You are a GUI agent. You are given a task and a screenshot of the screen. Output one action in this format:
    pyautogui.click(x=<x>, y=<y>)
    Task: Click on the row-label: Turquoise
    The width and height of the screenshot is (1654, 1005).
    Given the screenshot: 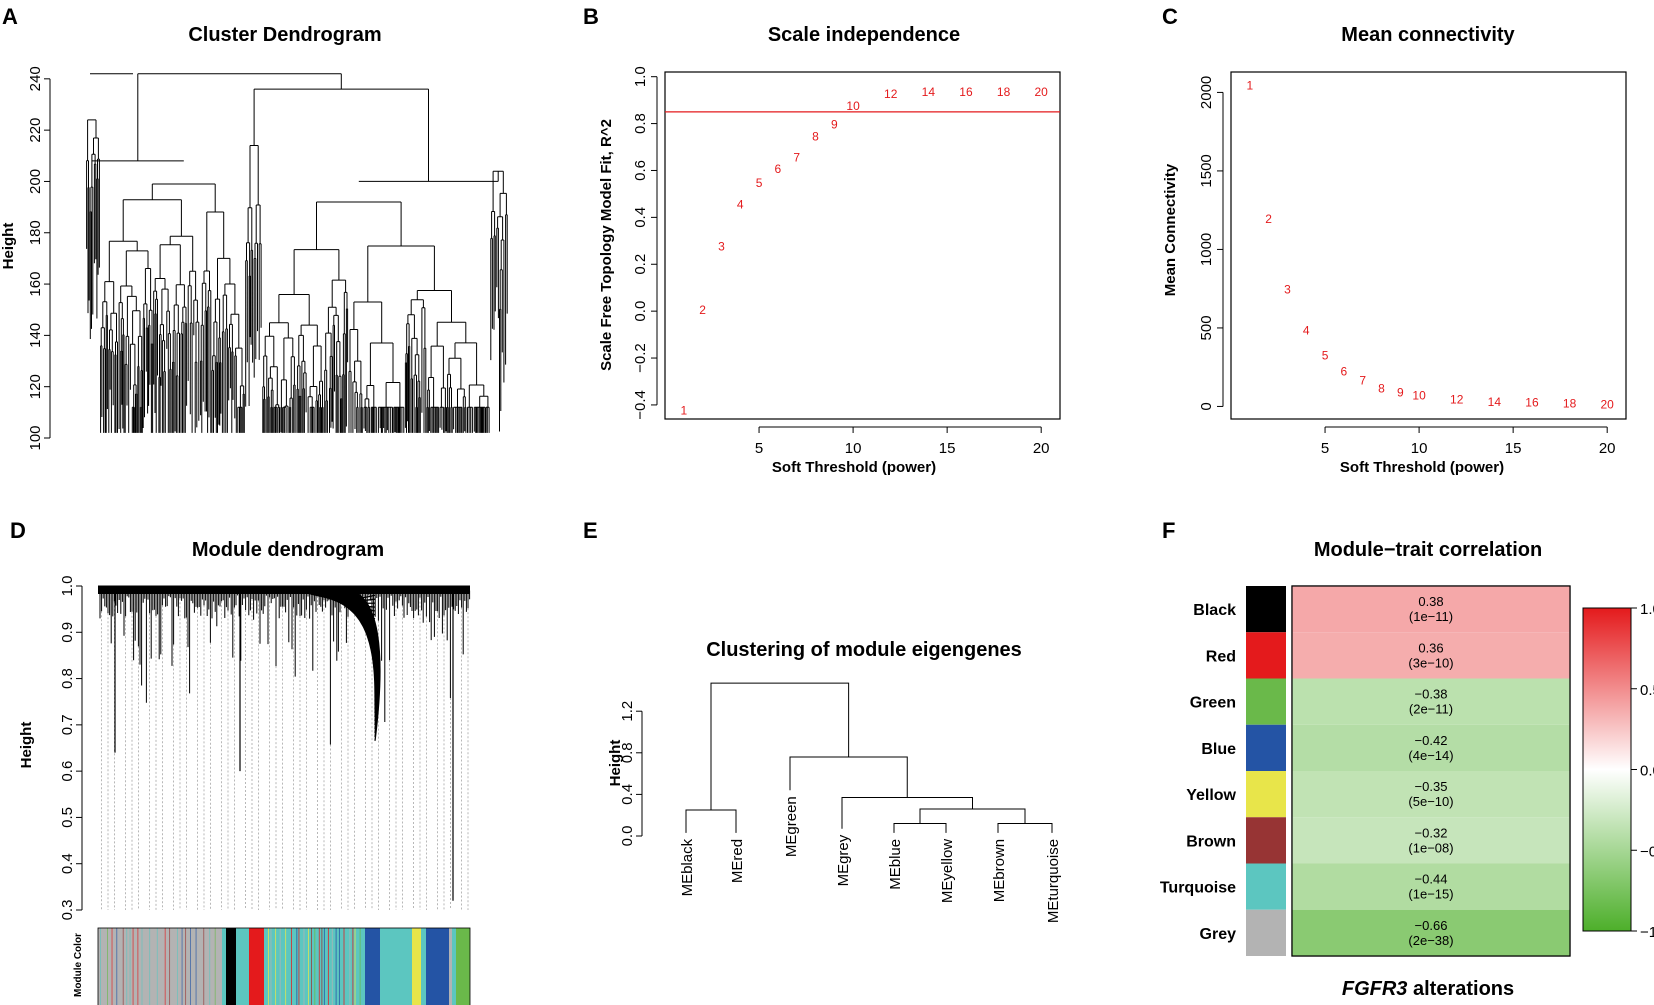 What is the action you would take?
    pyautogui.click(x=1198, y=888)
    